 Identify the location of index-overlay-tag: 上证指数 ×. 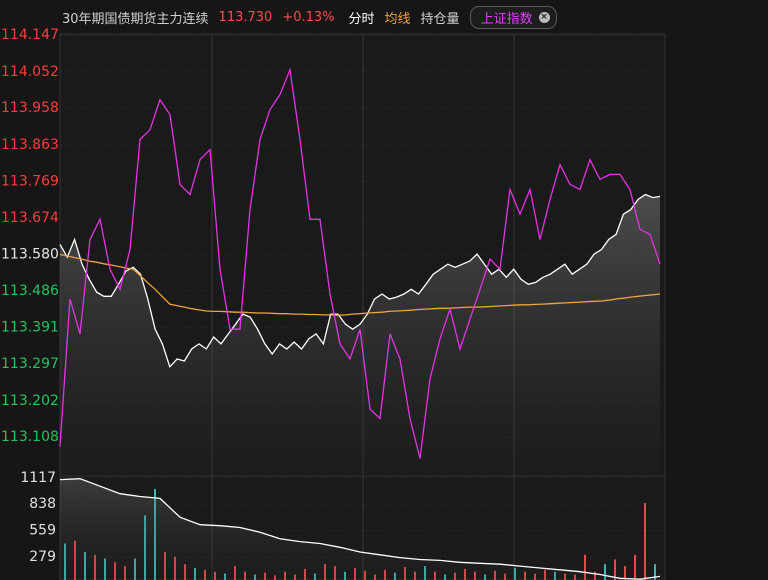
(513, 17).